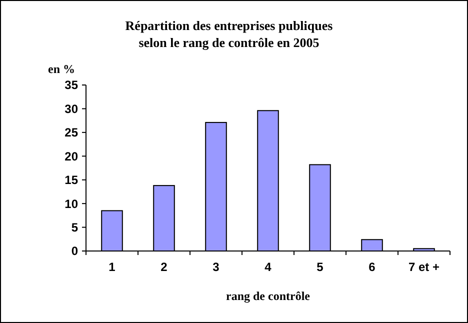 The height and width of the screenshot is (323, 468). Describe the element at coordinates (71, 133) in the screenshot. I see `y-tick-label: 25` at that location.